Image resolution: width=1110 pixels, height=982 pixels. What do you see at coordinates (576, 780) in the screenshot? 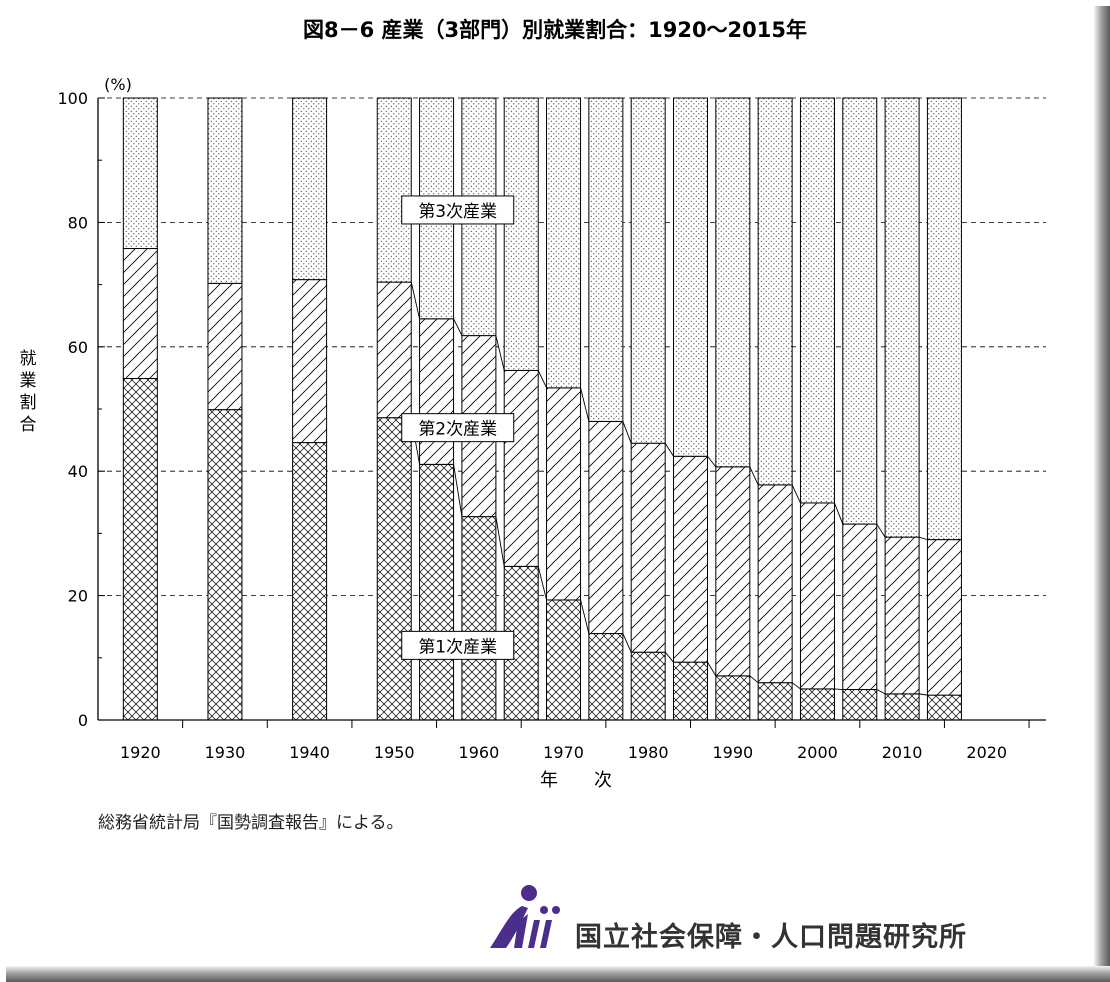
I see `x-axis-label: 年 次` at bounding box center [576, 780].